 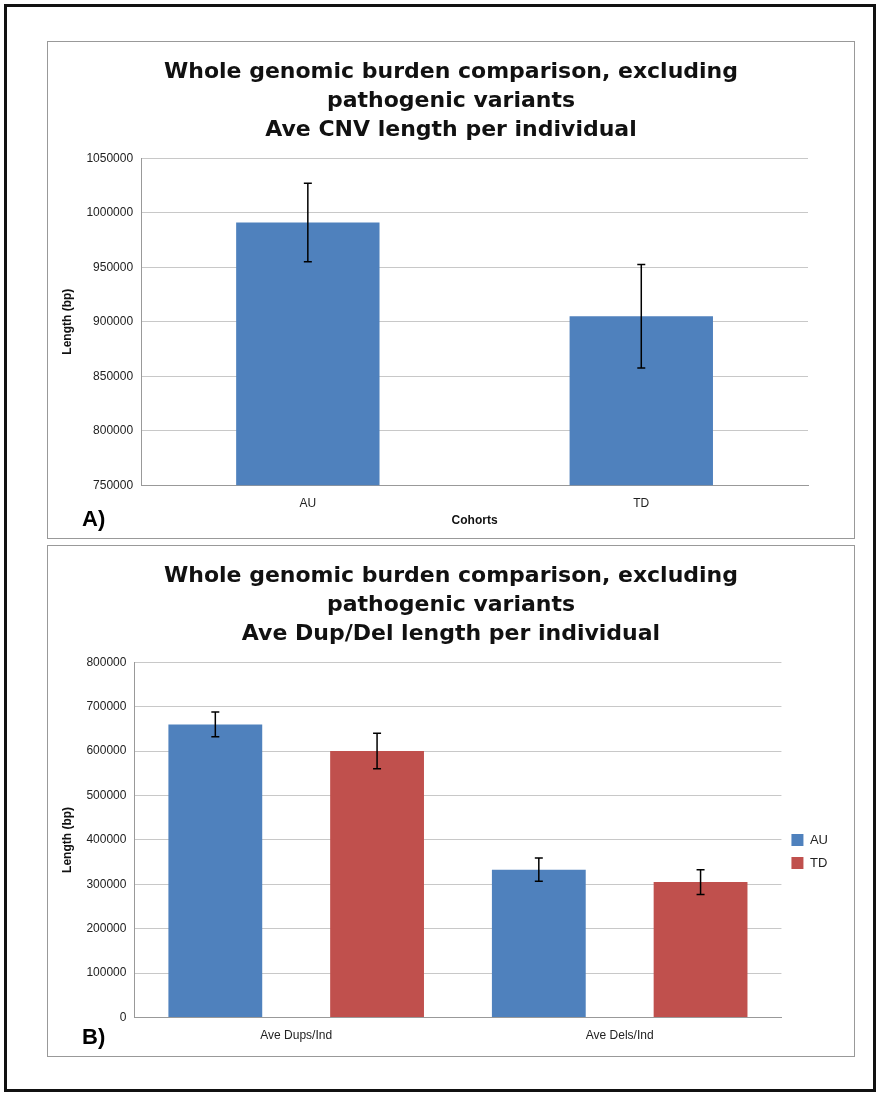 I want to click on y-tick-label: 100000, so click(x=106, y=972).